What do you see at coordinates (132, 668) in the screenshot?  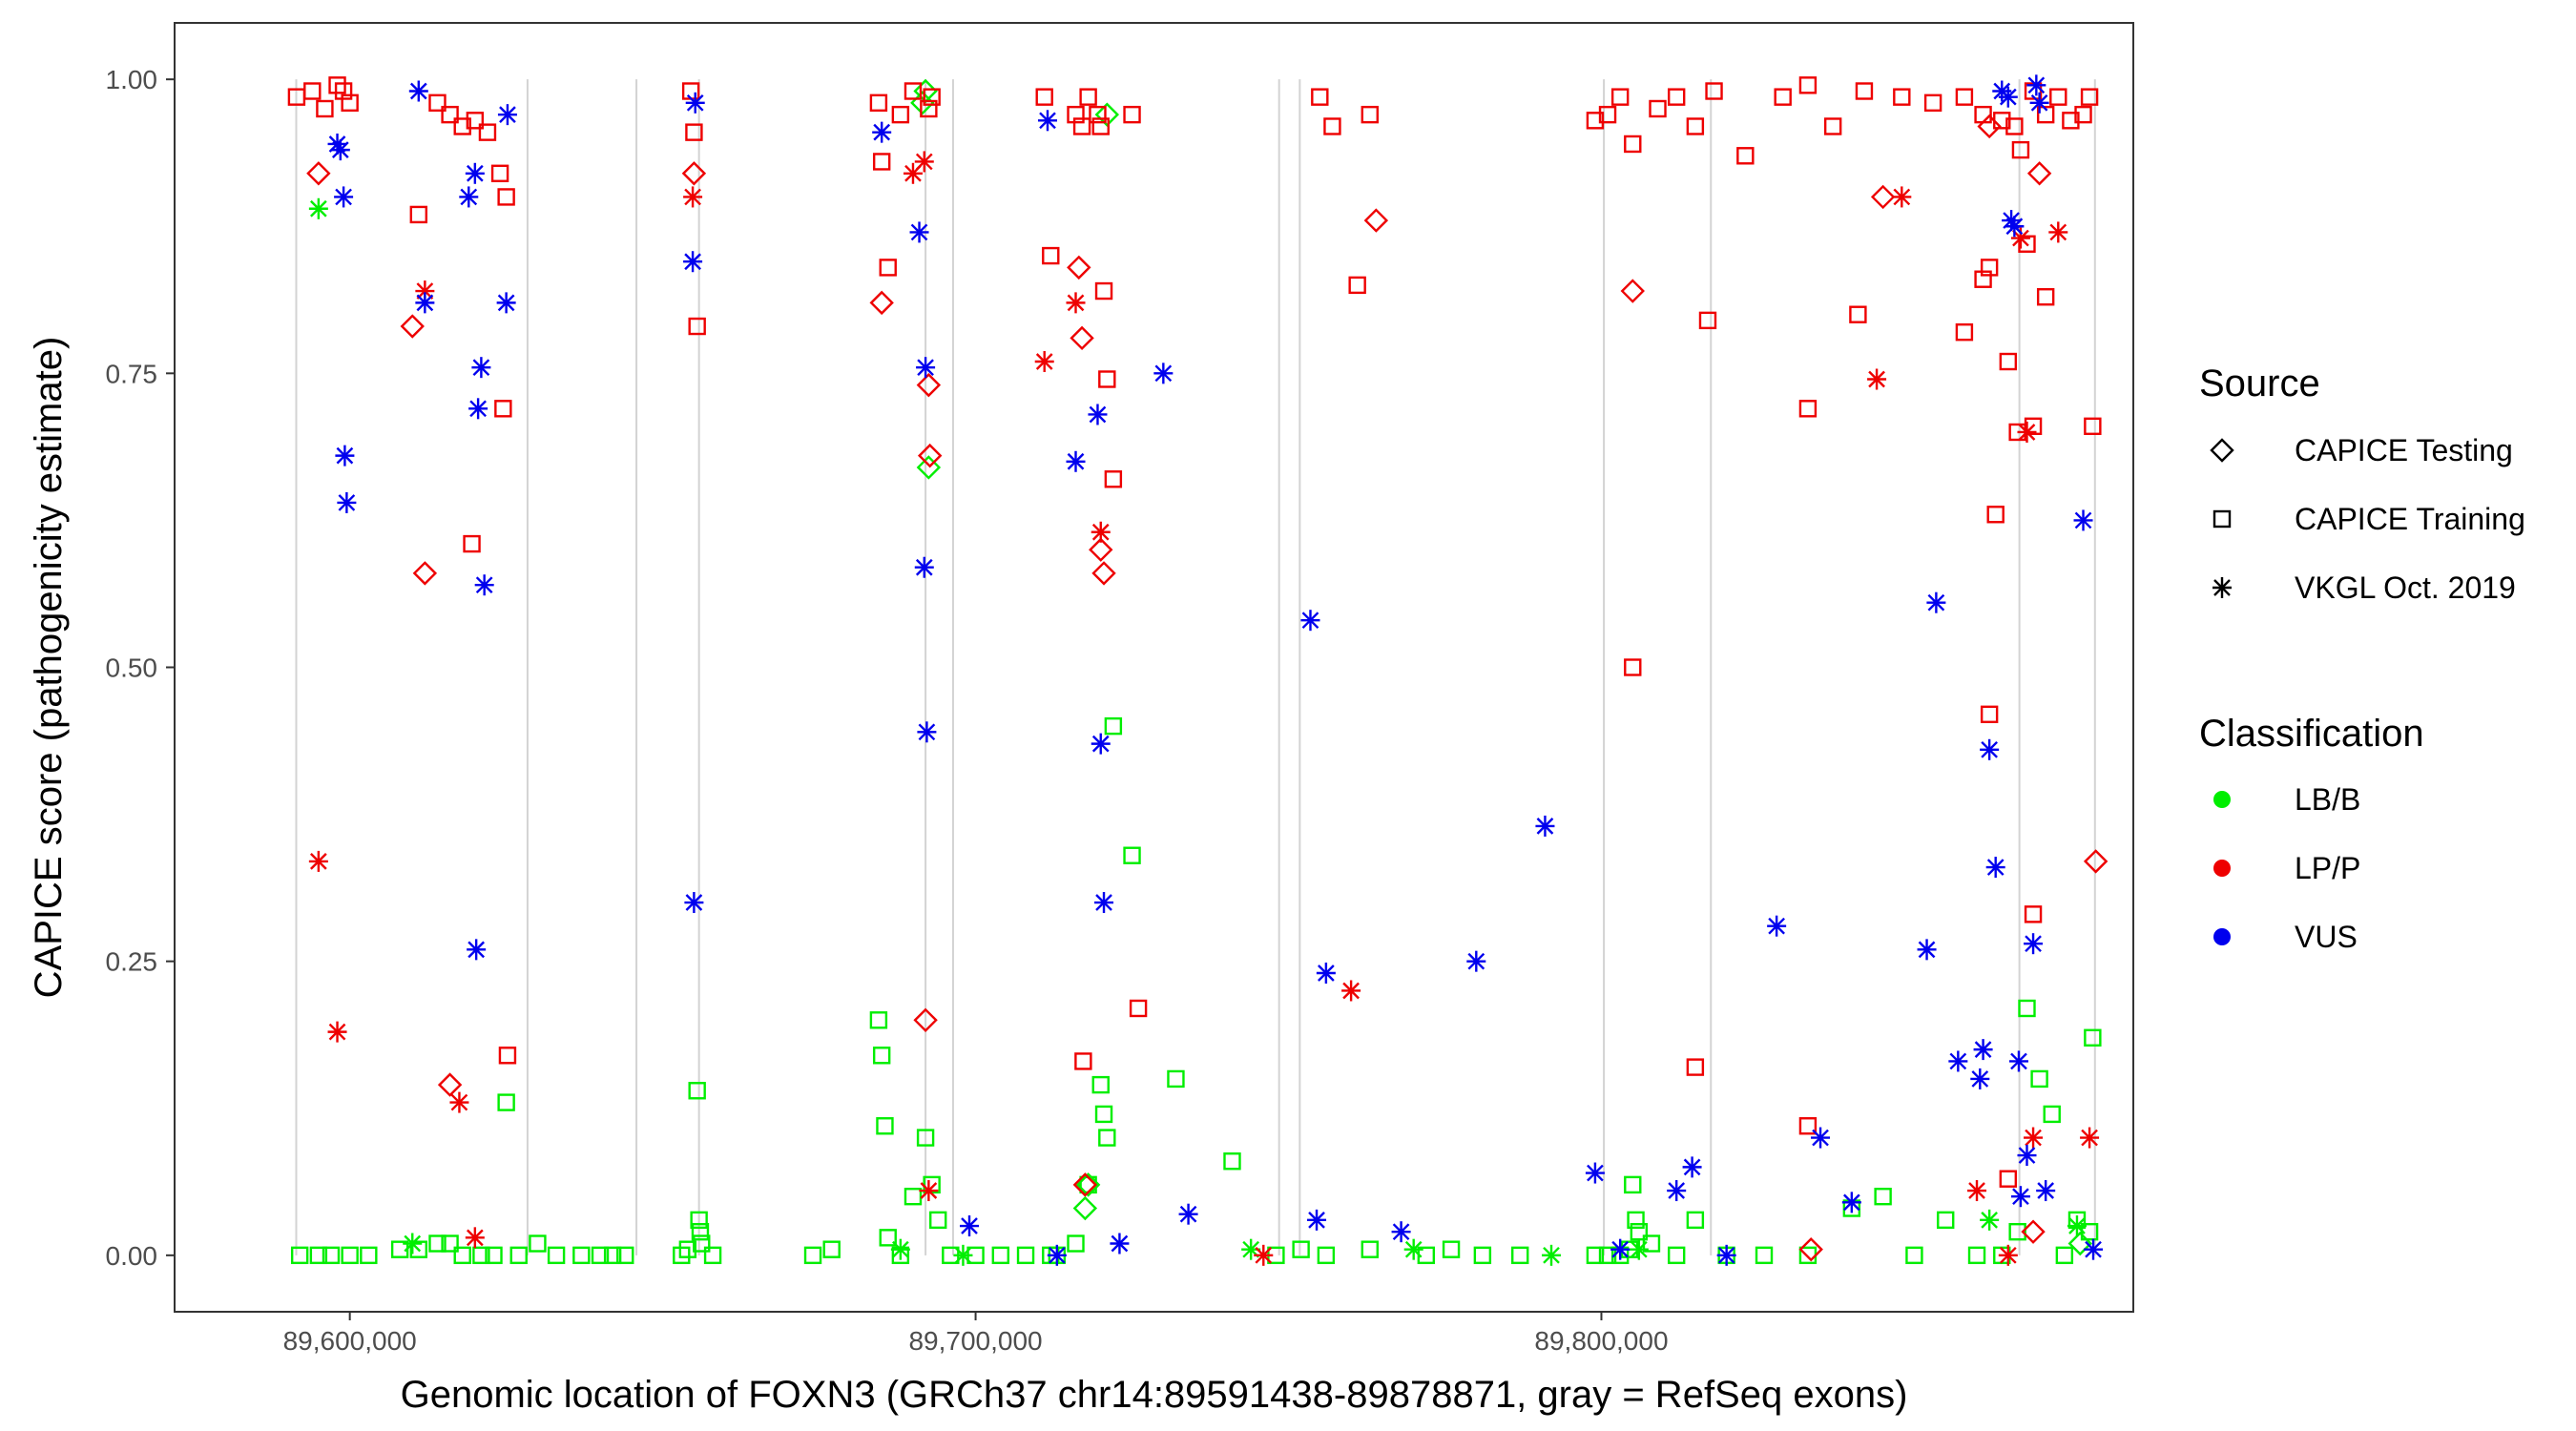 I see `y-tick-label: 0.50` at bounding box center [132, 668].